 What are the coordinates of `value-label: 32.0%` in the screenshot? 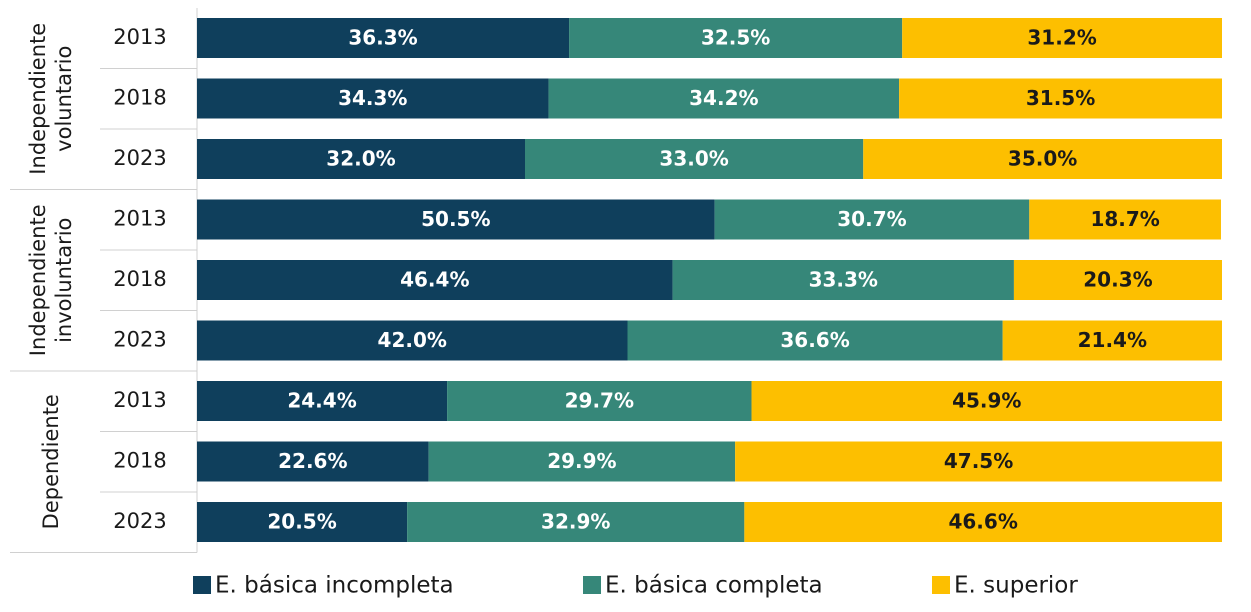 It's located at (360, 159).